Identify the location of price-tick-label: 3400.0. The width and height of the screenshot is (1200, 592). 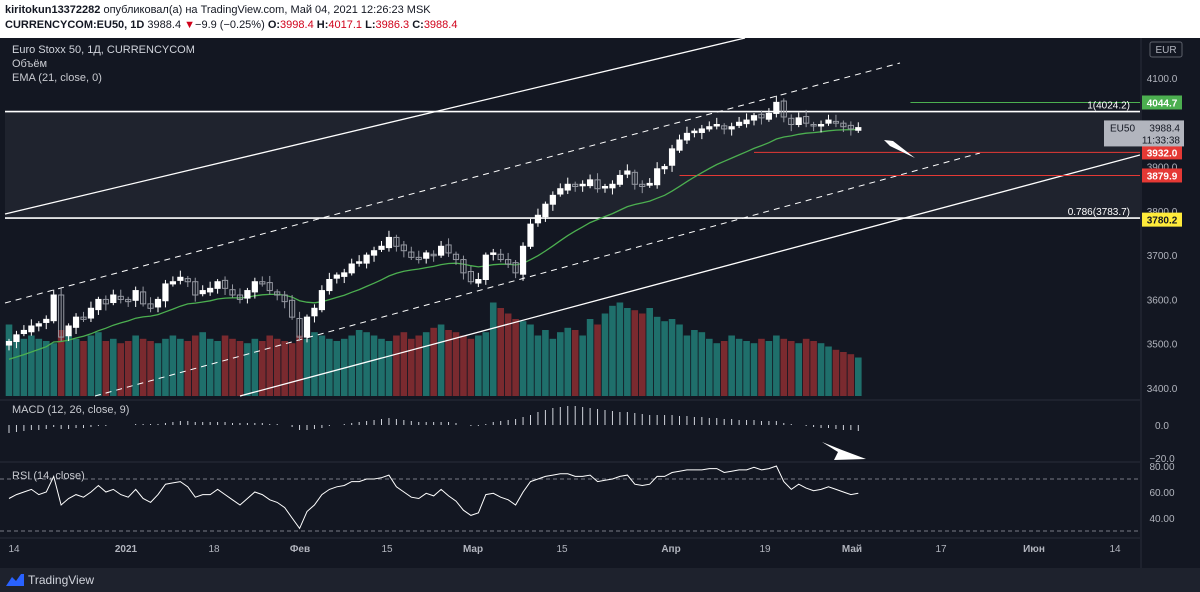
(1162, 389).